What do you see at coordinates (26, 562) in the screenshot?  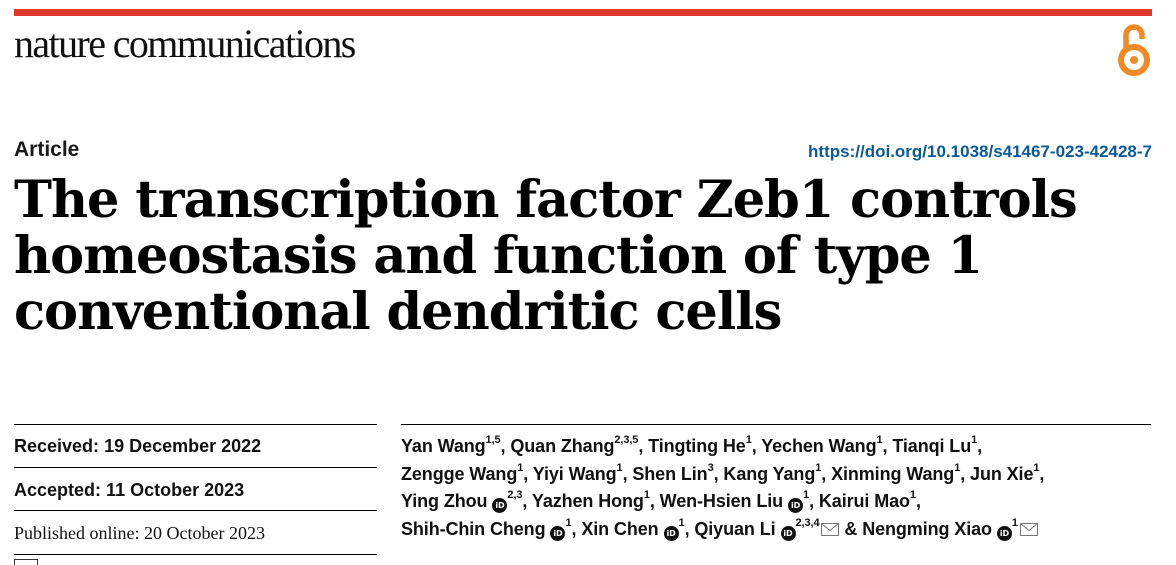 I see `checkbox-icon` at bounding box center [26, 562].